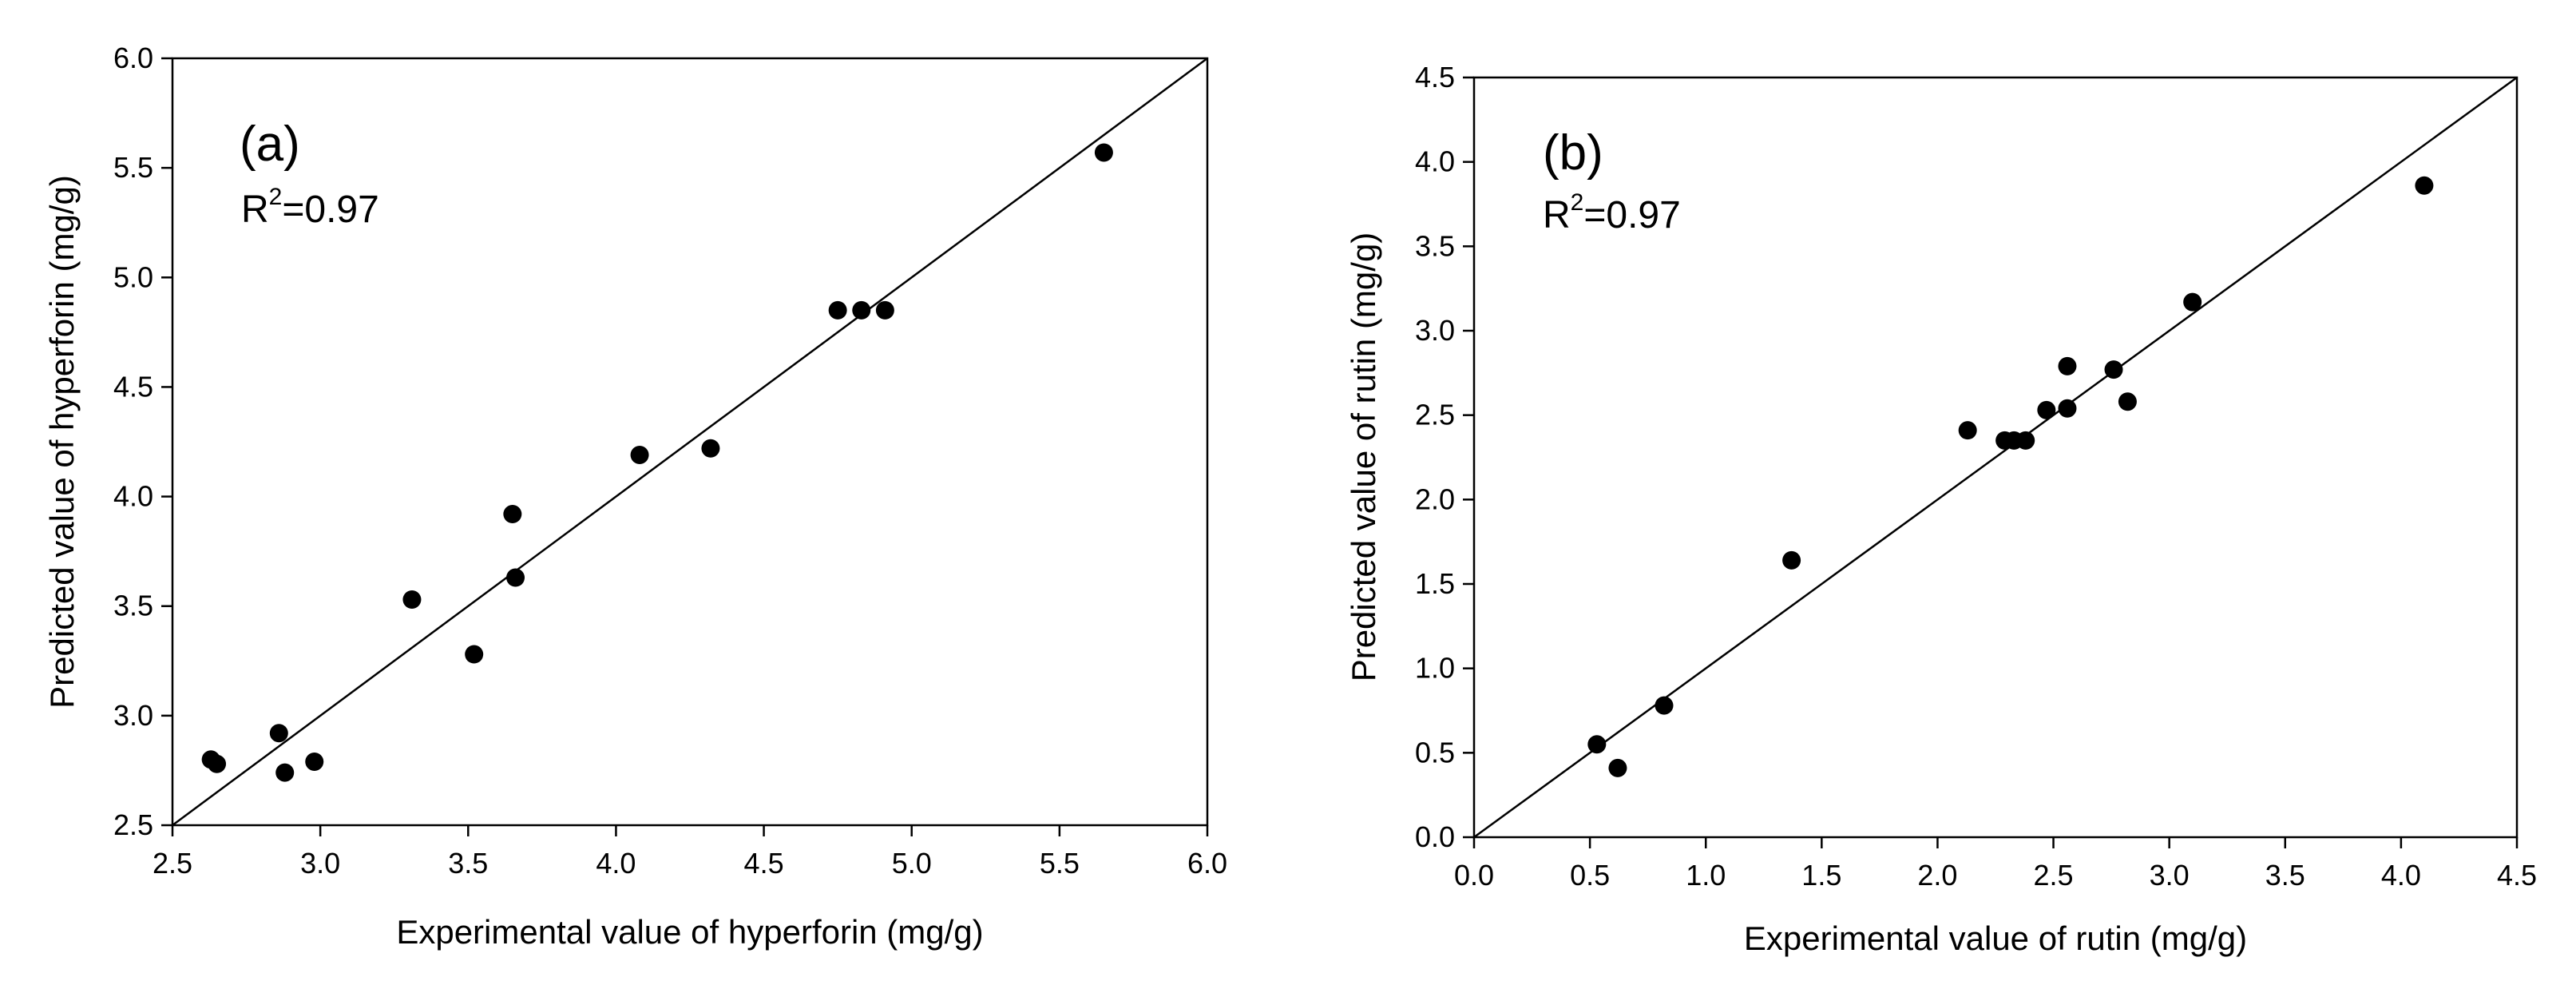 This screenshot has width=2576, height=981. What do you see at coordinates (1474, 875) in the screenshot?
I see `x-tick-label: 0.0` at bounding box center [1474, 875].